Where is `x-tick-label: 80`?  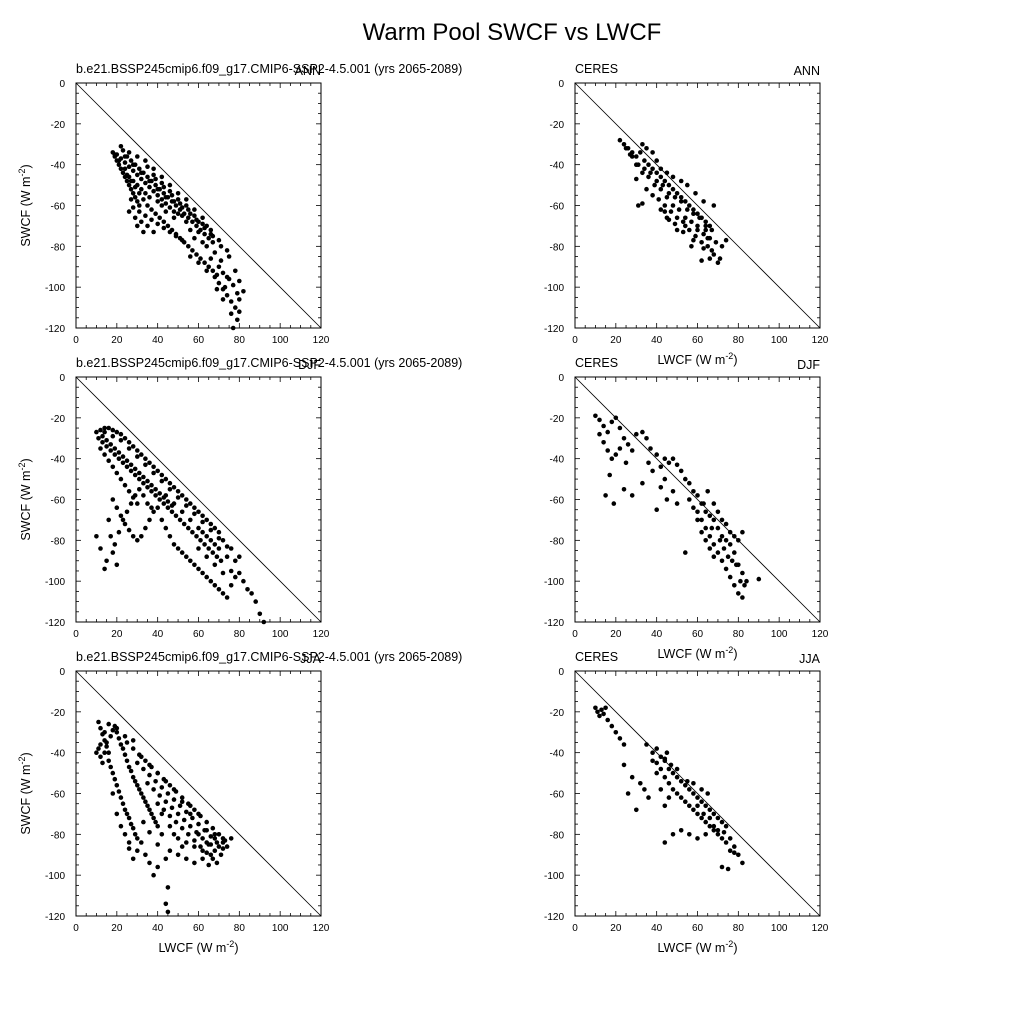 x-tick-label: 80 is located at coordinates (739, 340).